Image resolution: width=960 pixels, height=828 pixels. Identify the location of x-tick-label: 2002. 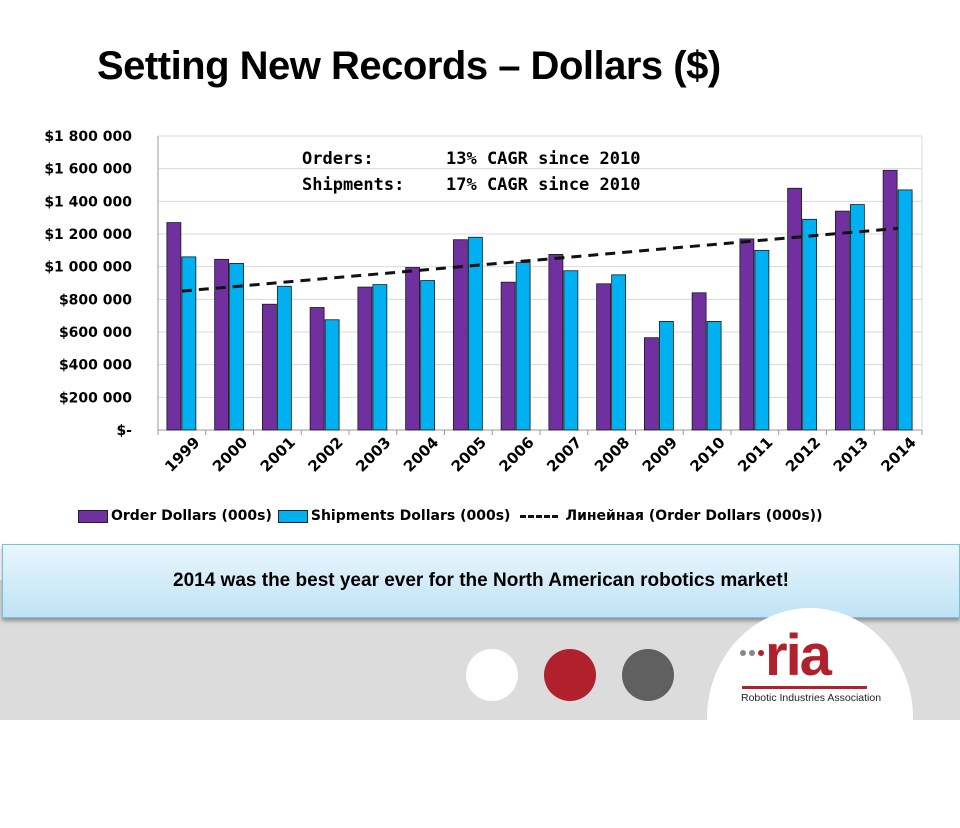
(325, 454).